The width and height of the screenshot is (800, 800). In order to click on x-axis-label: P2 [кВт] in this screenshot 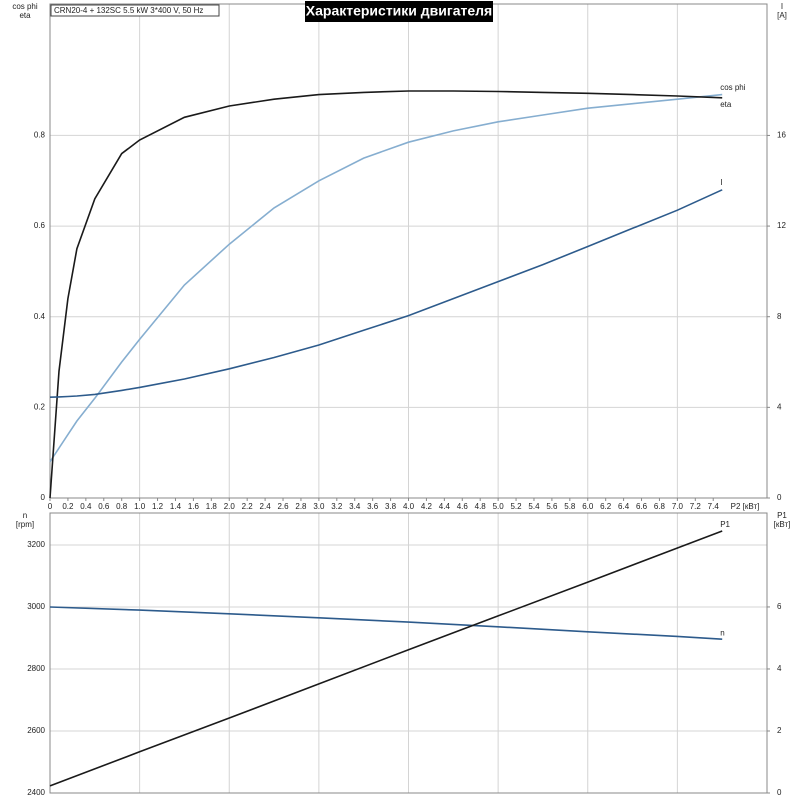, I will do `click(745, 506)`.